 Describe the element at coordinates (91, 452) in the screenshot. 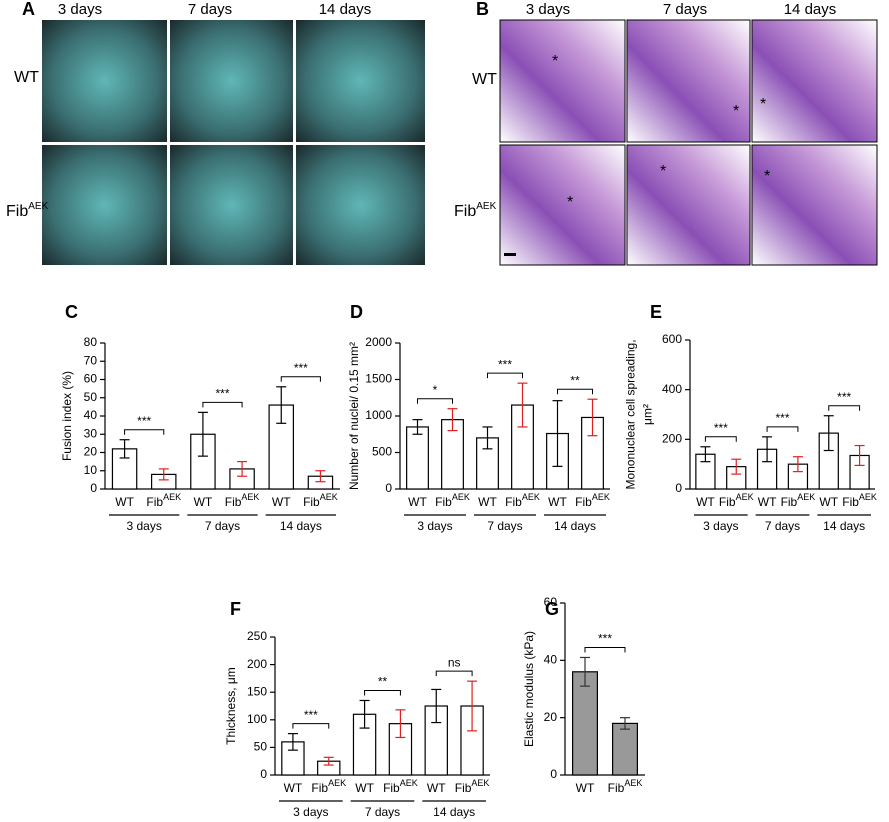

I see `y-tick-label: 20` at that location.